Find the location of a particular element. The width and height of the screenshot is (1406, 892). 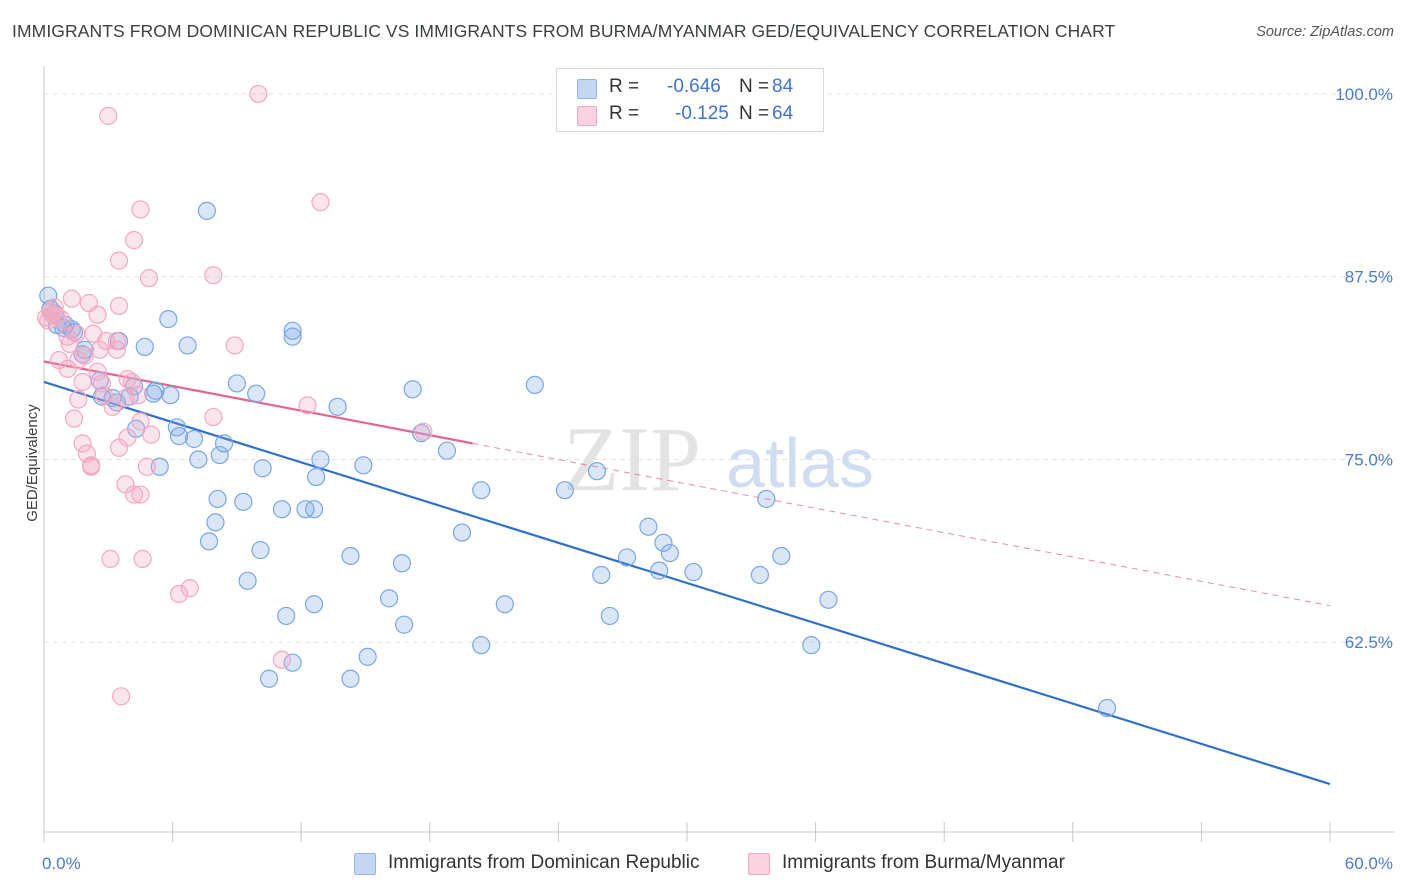

y-tick-label: 62.5% is located at coordinates (1369, 642).